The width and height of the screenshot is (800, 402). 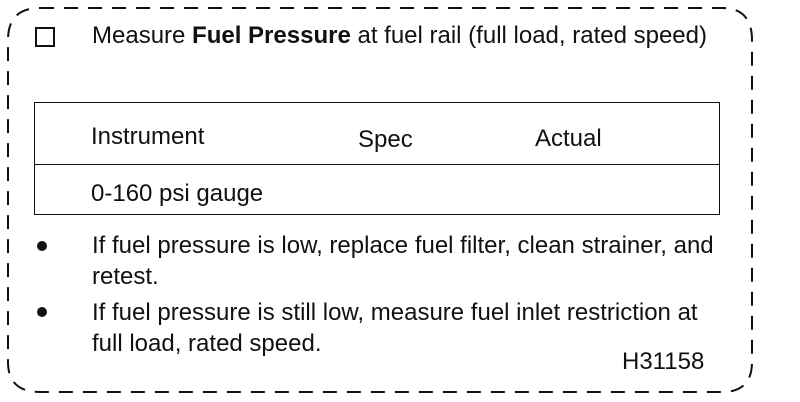 What do you see at coordinates (385, 139) in the screenshot?
I see `header-spec: Spec` at bounding box center [385, 139].